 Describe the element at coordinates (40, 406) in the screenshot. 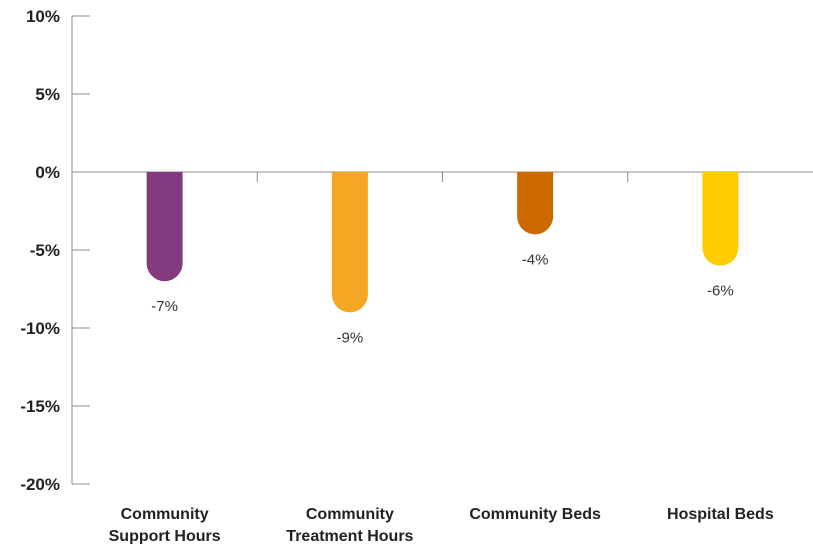

I see `y-tick-label: -15%` at that location.